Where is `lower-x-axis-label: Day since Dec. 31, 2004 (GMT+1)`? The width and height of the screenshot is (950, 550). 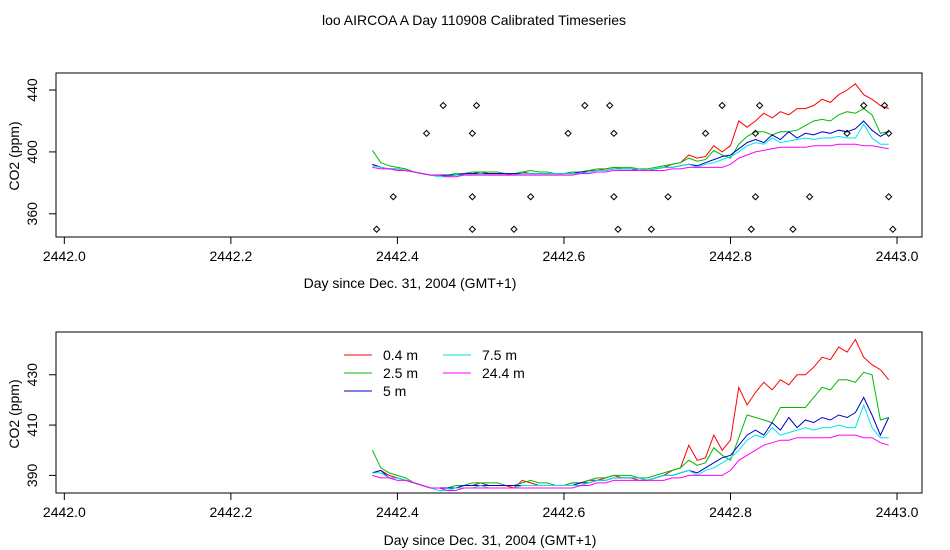 lower-x-axis-label: Day since Dec. 31, 2004 (GMT+1) is located at coordinates (490, 540).